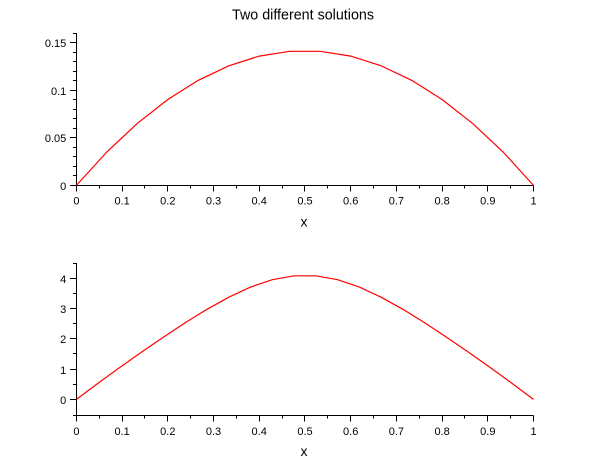 The width and height of the screenshot is (610, 465). I want to click on svg-text: 0.05, so click(55, 139).